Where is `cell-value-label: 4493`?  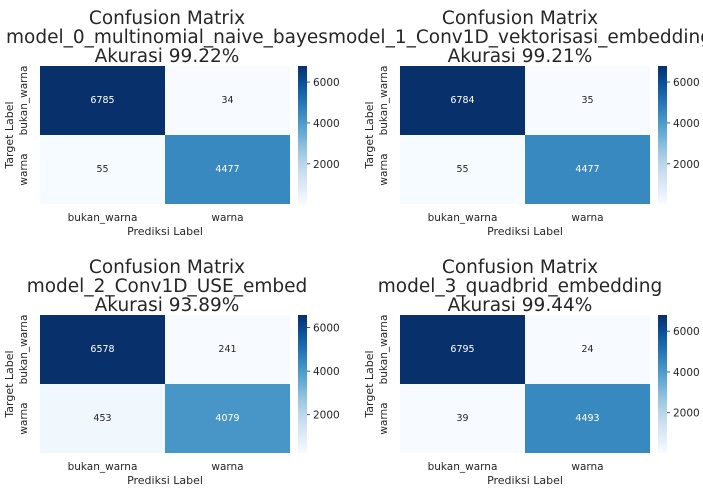
cell-value-label: 4493 is located at coordinates (587, 418).